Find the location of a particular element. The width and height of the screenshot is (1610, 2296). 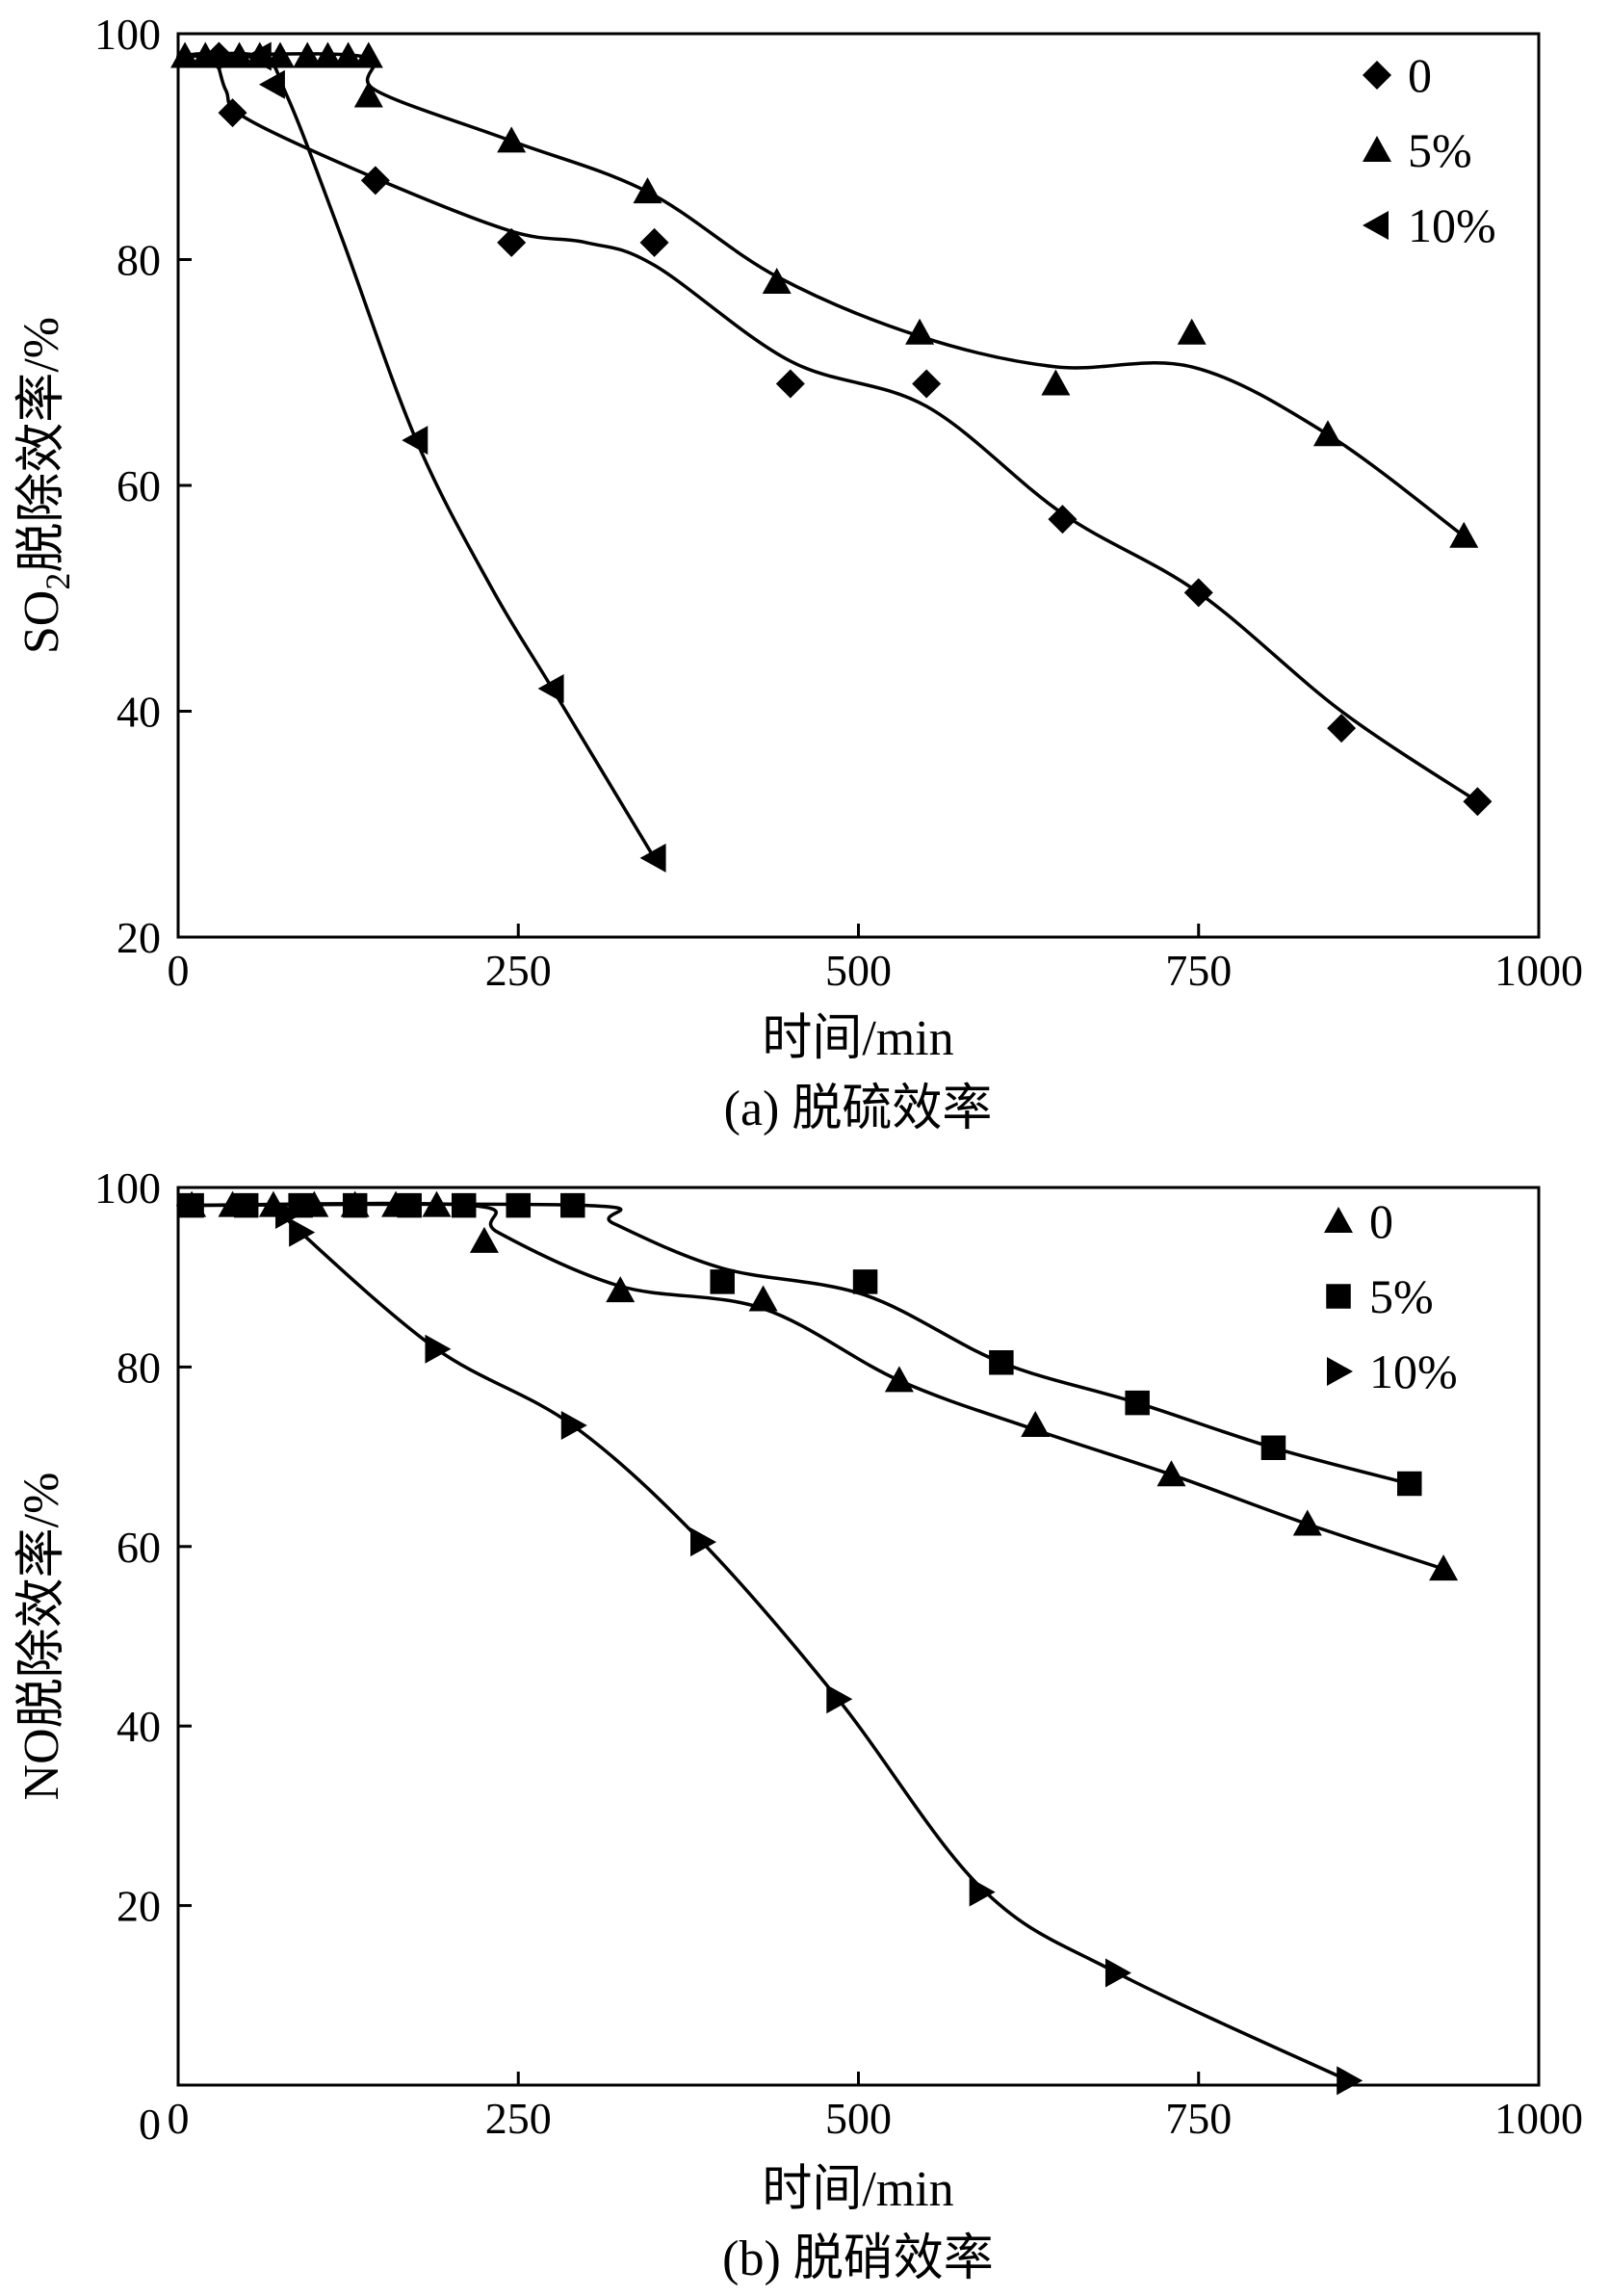

panel-a-legend: 0 5% 10% is located at coordinates (1430, 150).